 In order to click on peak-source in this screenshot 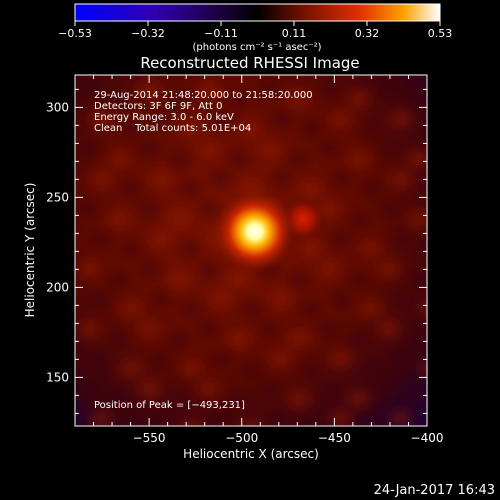, I will do `click(254, 231)`.